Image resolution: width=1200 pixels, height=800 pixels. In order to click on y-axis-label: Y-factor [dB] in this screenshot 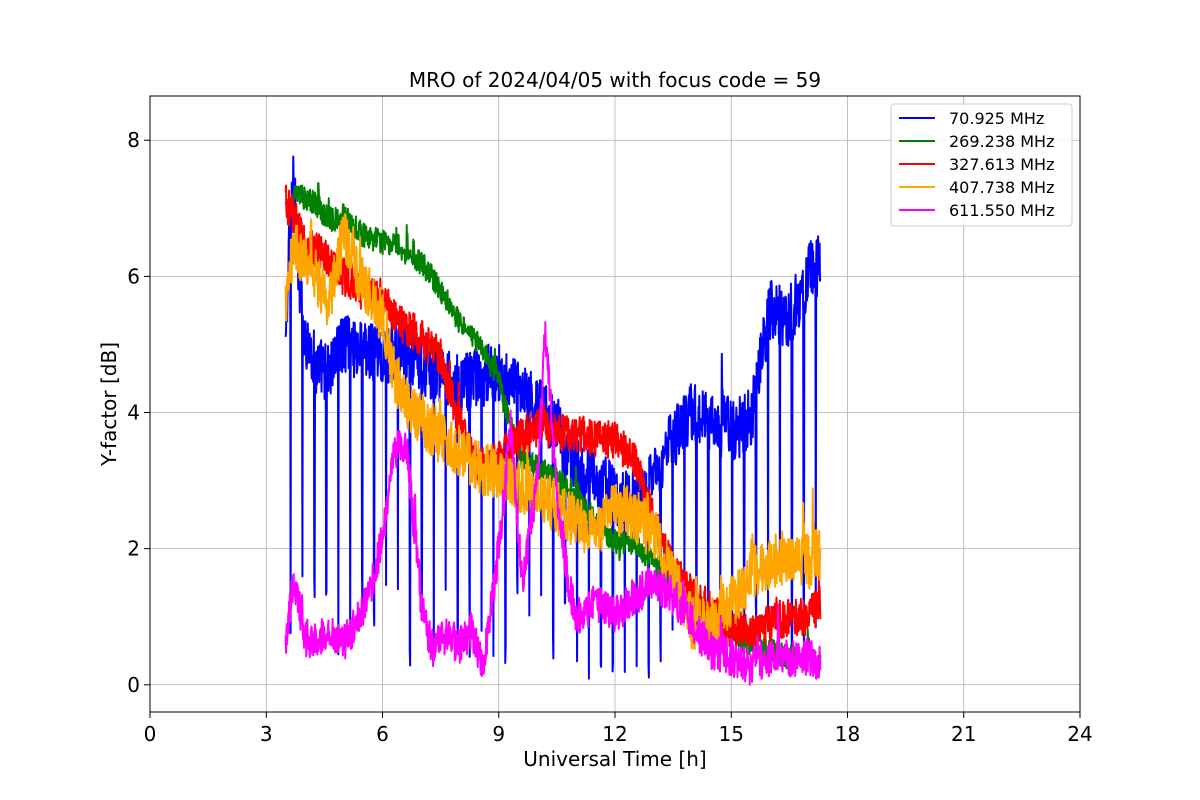, I will do `click(109, 404)`.